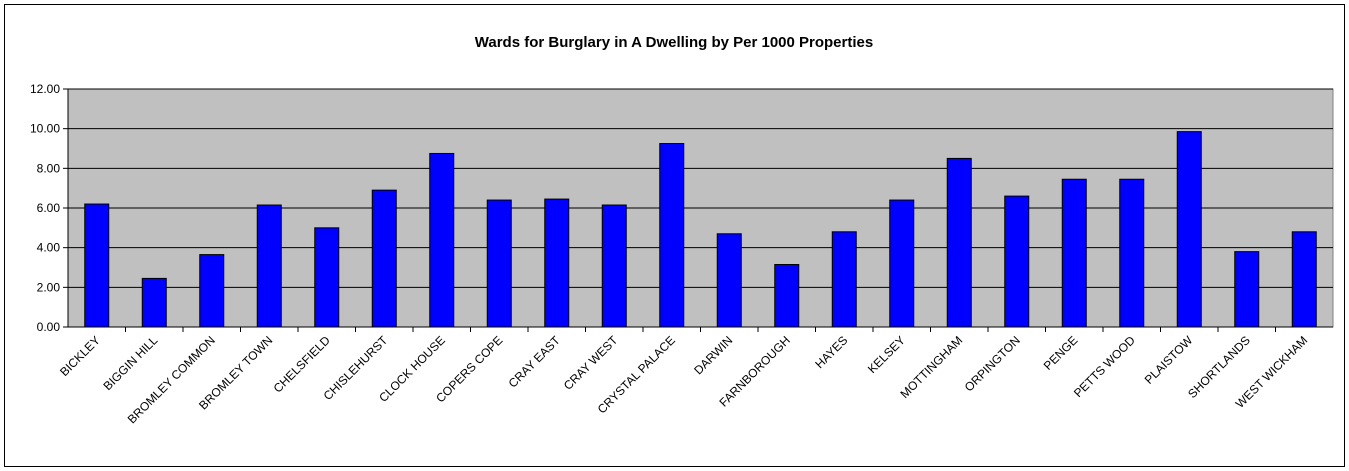 The height and width of the screenshot is (471, 1349). Describe the element at coordinates (49, 208) in the screenshot. I see `y-tick-label: 6.00` at that location.